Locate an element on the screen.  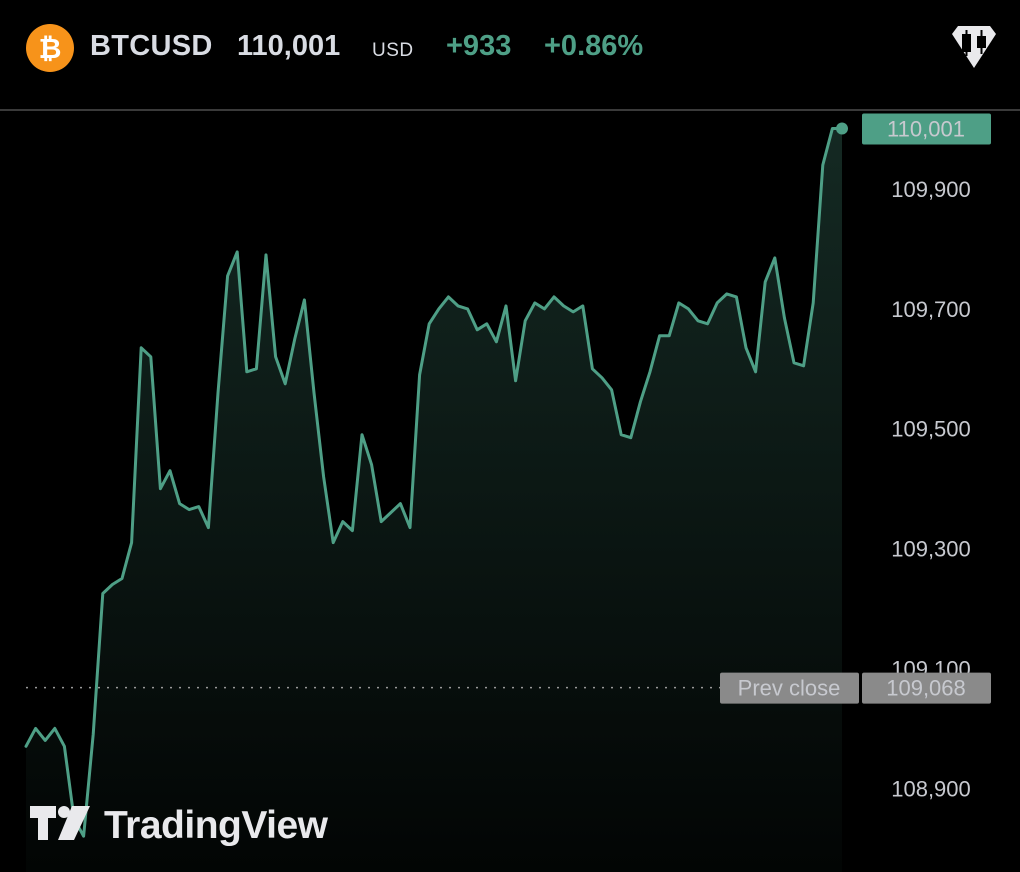
prev-close-label: Prev close 109,068 is located at coordinates (855, 688).